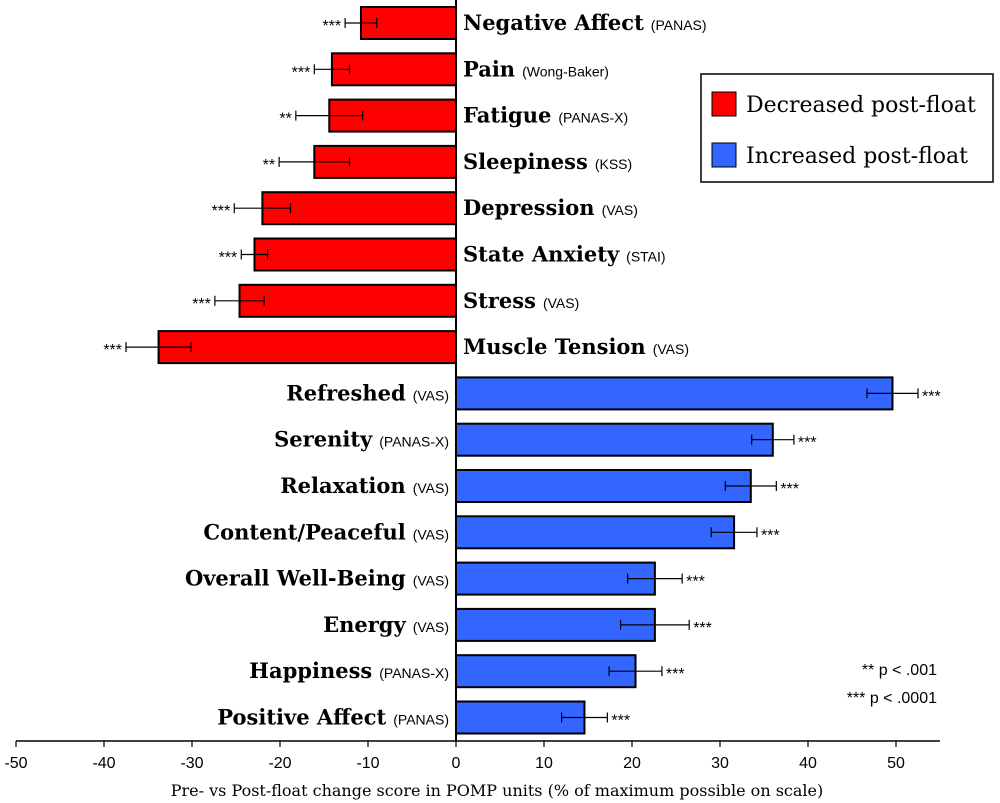 Image resolution: width=1000 pixels, height=803 pixels. What do you see at coordinates (385, 161) in the screenshot?
I see `bar-sleepiness` at bounding box center [385, 161].